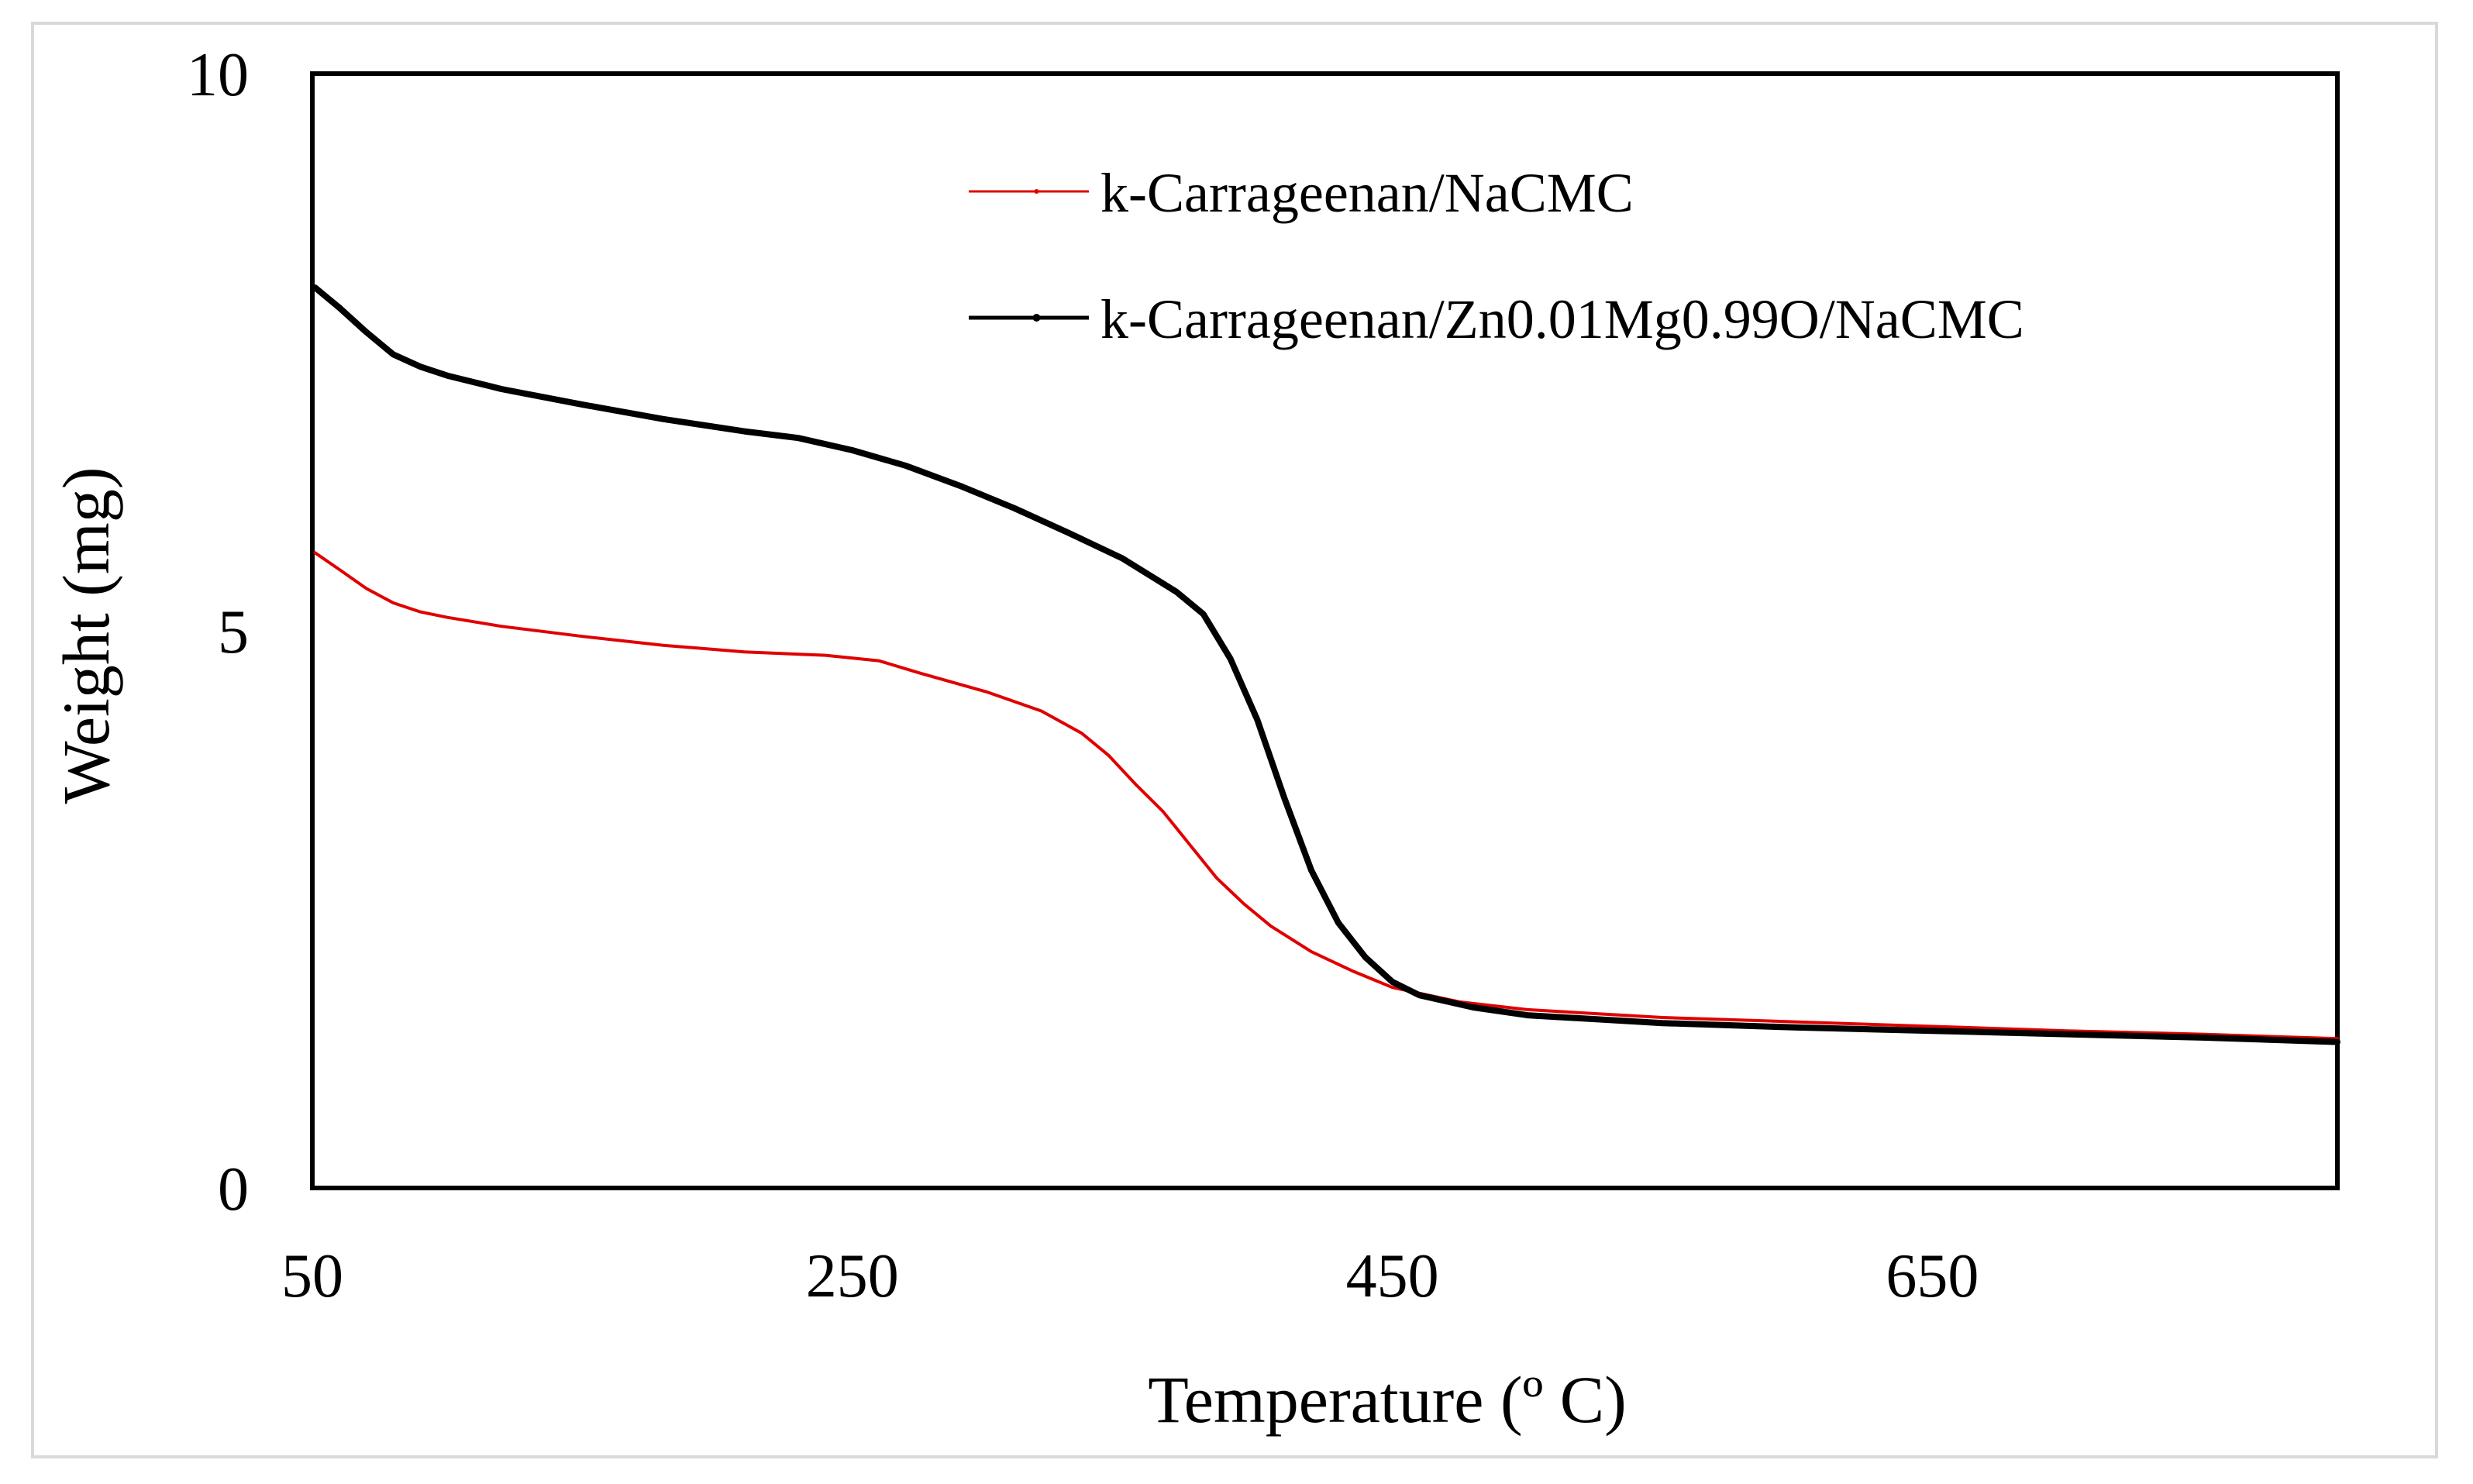  Describe the element at coordinates (1392, 1276) in the screenshot. I see `x-tick-label: 450` at that location.